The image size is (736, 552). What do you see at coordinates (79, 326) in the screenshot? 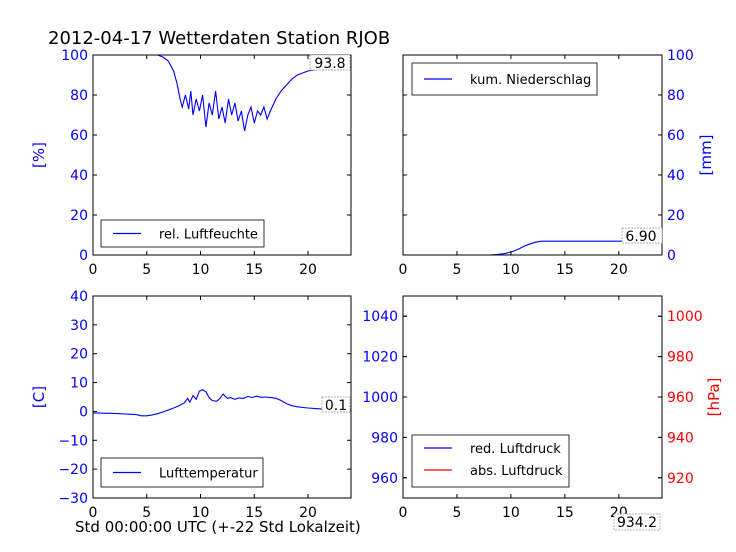
I see `y-tick-label: 30` at bounding box center [79, 326].